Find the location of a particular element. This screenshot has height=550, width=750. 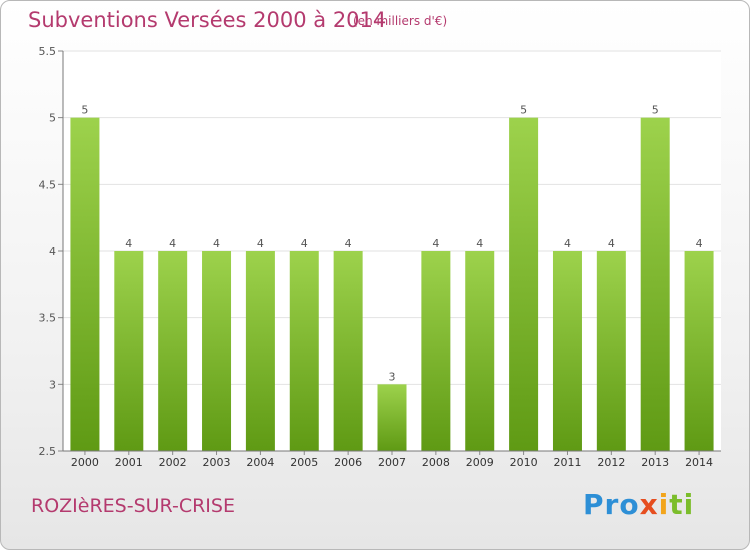

x-tick-label: 2003 is located at coordinates (217, 462).